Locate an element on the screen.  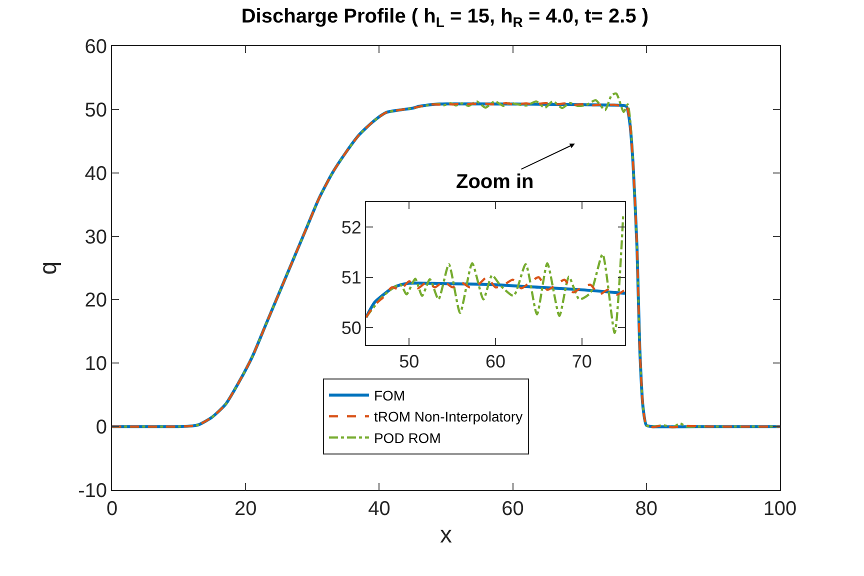
y-tick-label: 30 is located at coordinates (95, 237).